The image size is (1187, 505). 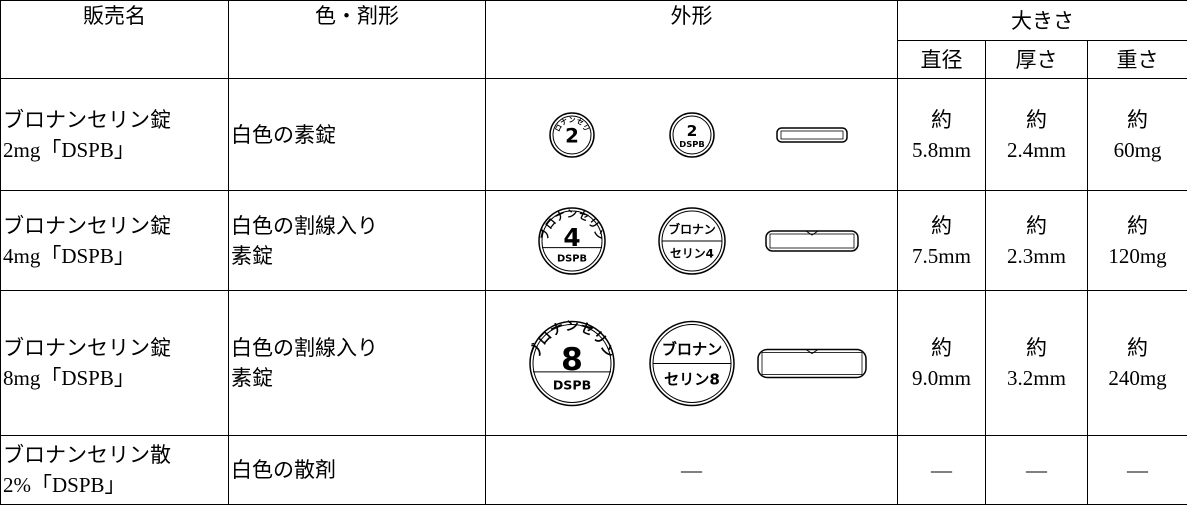 What do you see at coordinates (812, 135) in the screenshot?
I see `tablet-side` at bounding box center [812, 135].